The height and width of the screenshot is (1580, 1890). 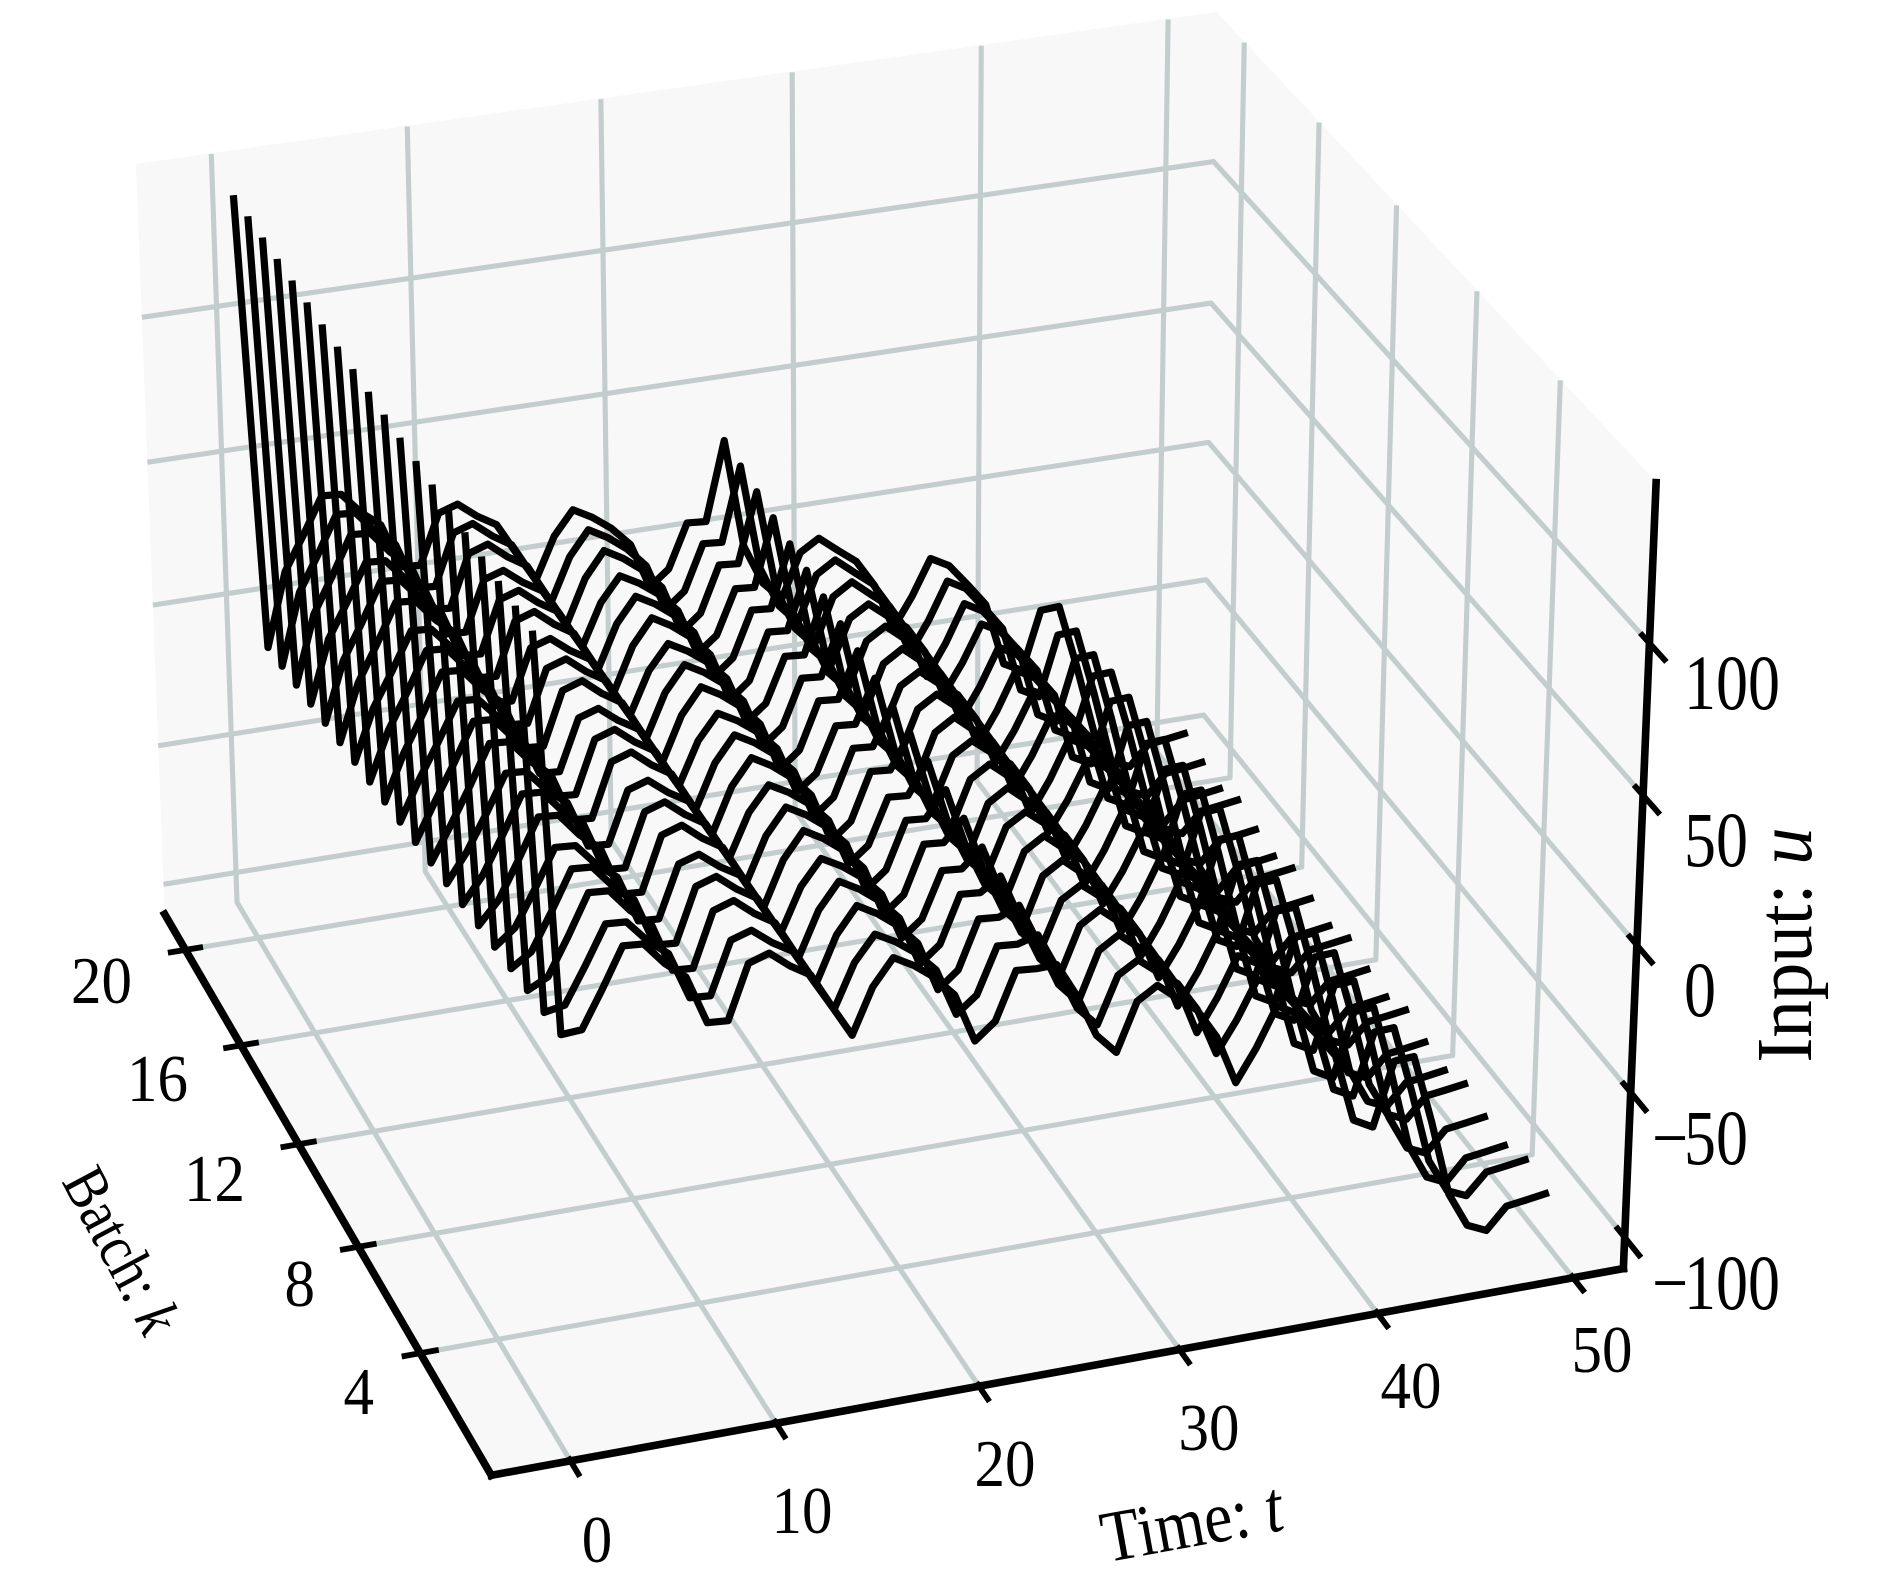 I want to click on svg-text: 12, so click(x=214, y=1178).